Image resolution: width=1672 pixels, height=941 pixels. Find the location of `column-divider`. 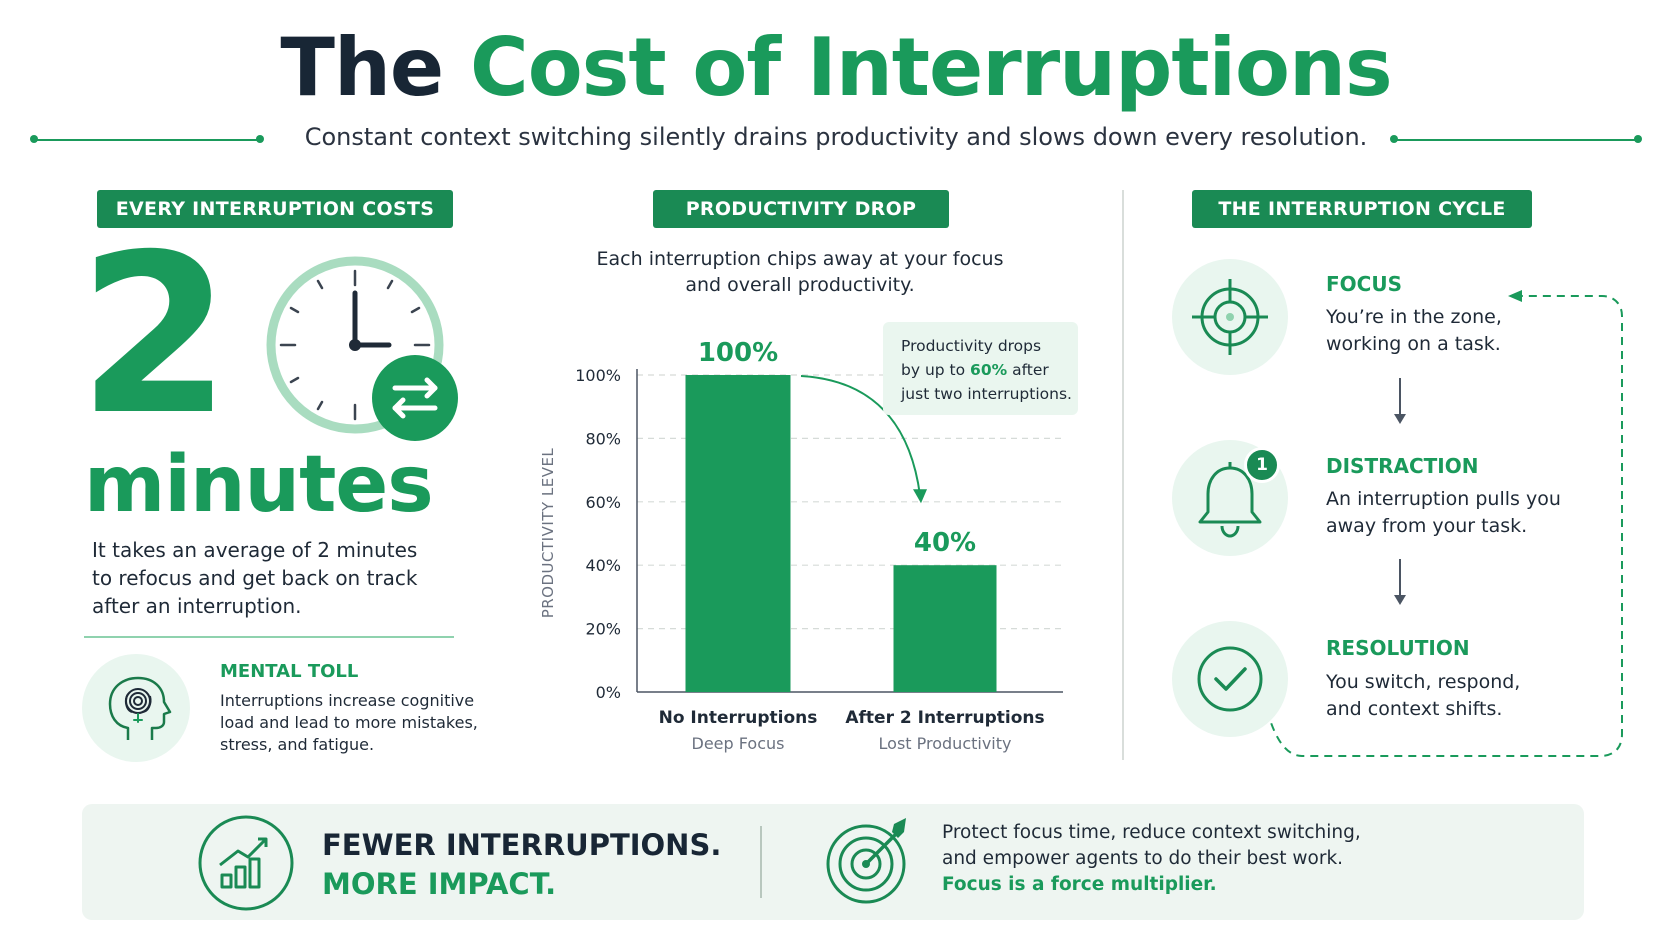

column-divider is located at coordinates (1123, 475).